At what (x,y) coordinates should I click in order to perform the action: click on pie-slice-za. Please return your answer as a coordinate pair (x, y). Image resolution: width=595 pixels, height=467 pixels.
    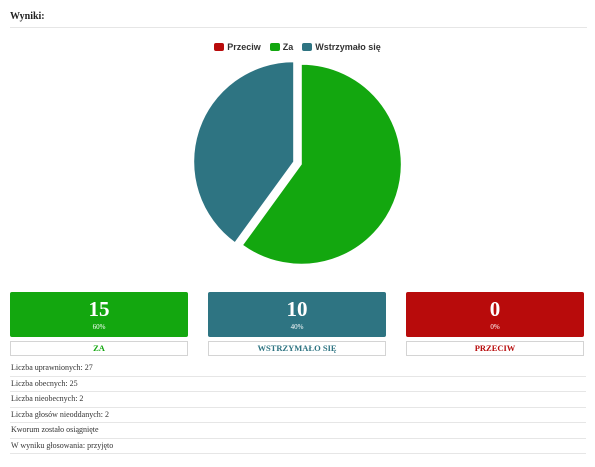
    Looking at the image, I should click on (321, 164).